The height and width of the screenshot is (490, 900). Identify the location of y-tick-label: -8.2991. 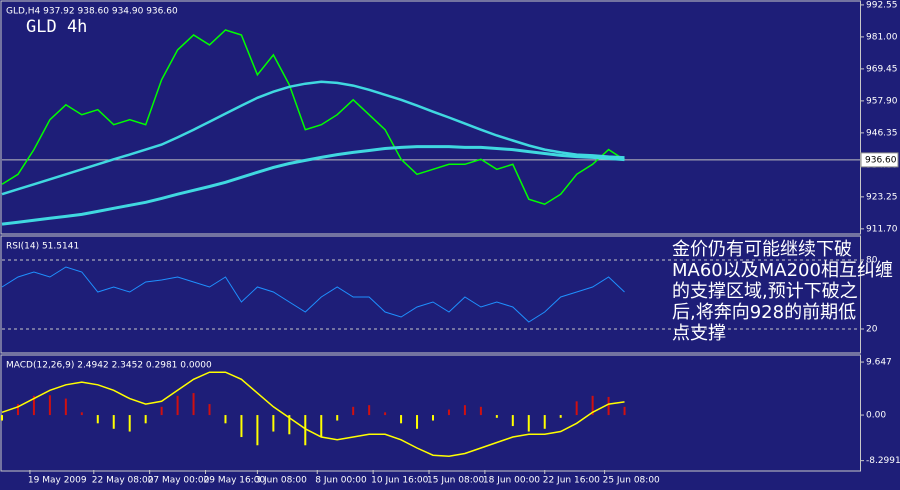
(883, 461).